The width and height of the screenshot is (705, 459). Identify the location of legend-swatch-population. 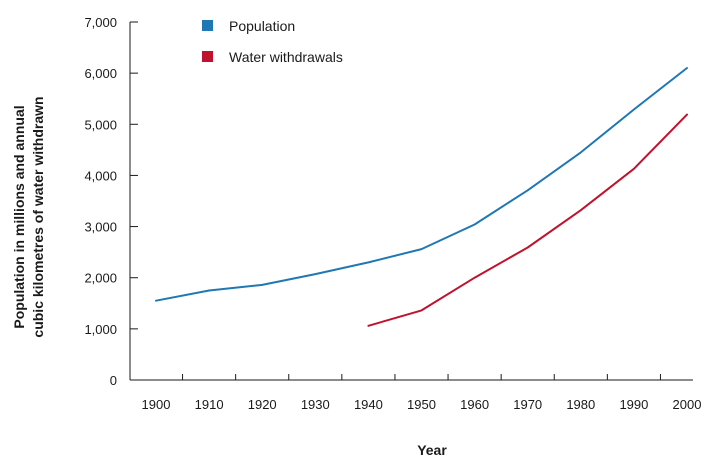
(207, 25).